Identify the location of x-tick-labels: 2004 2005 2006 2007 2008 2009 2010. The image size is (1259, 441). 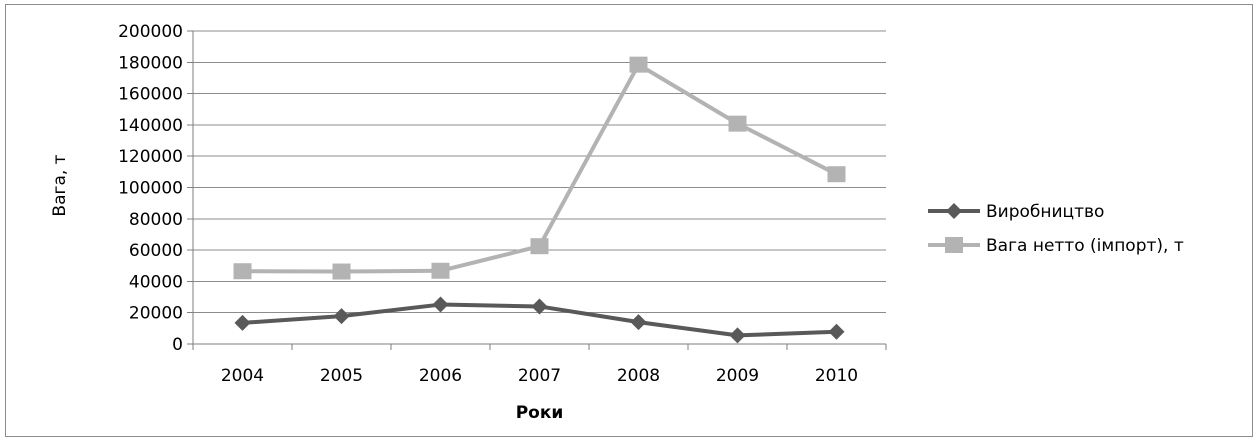
(539, 376).